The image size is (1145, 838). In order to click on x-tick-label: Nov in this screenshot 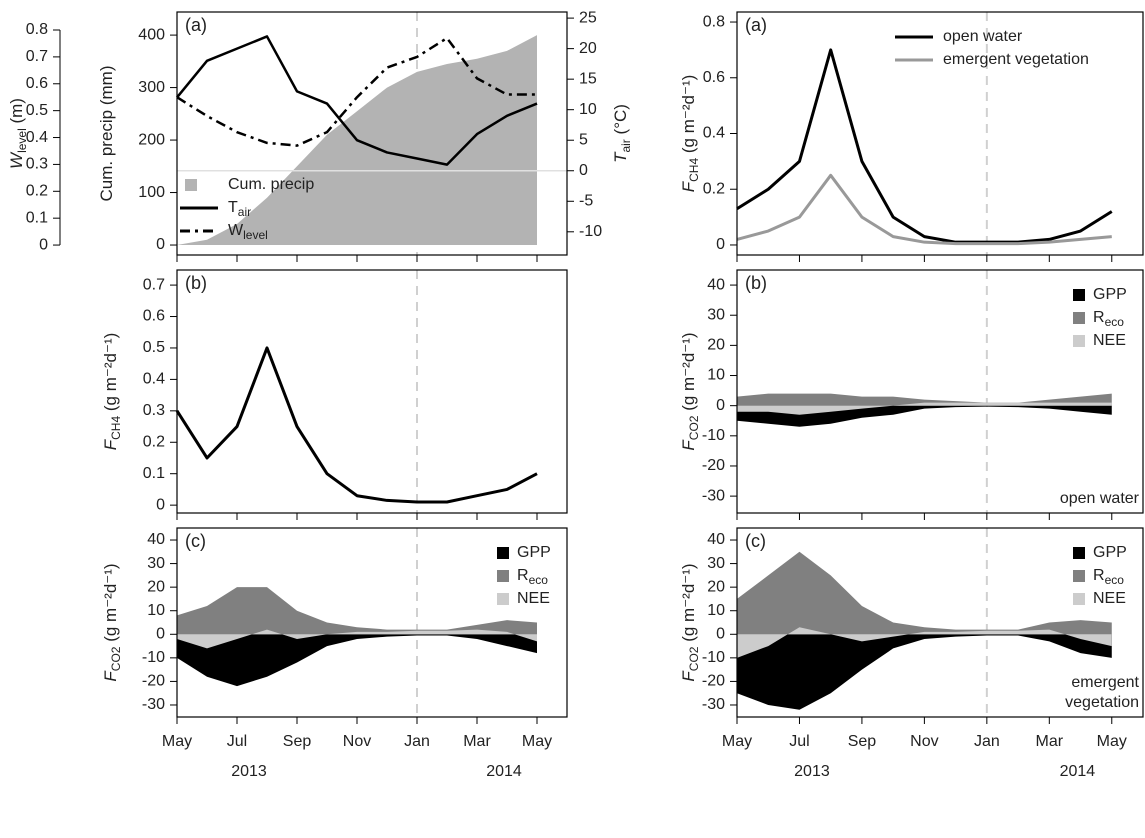, I will do `click(924, 741)`.